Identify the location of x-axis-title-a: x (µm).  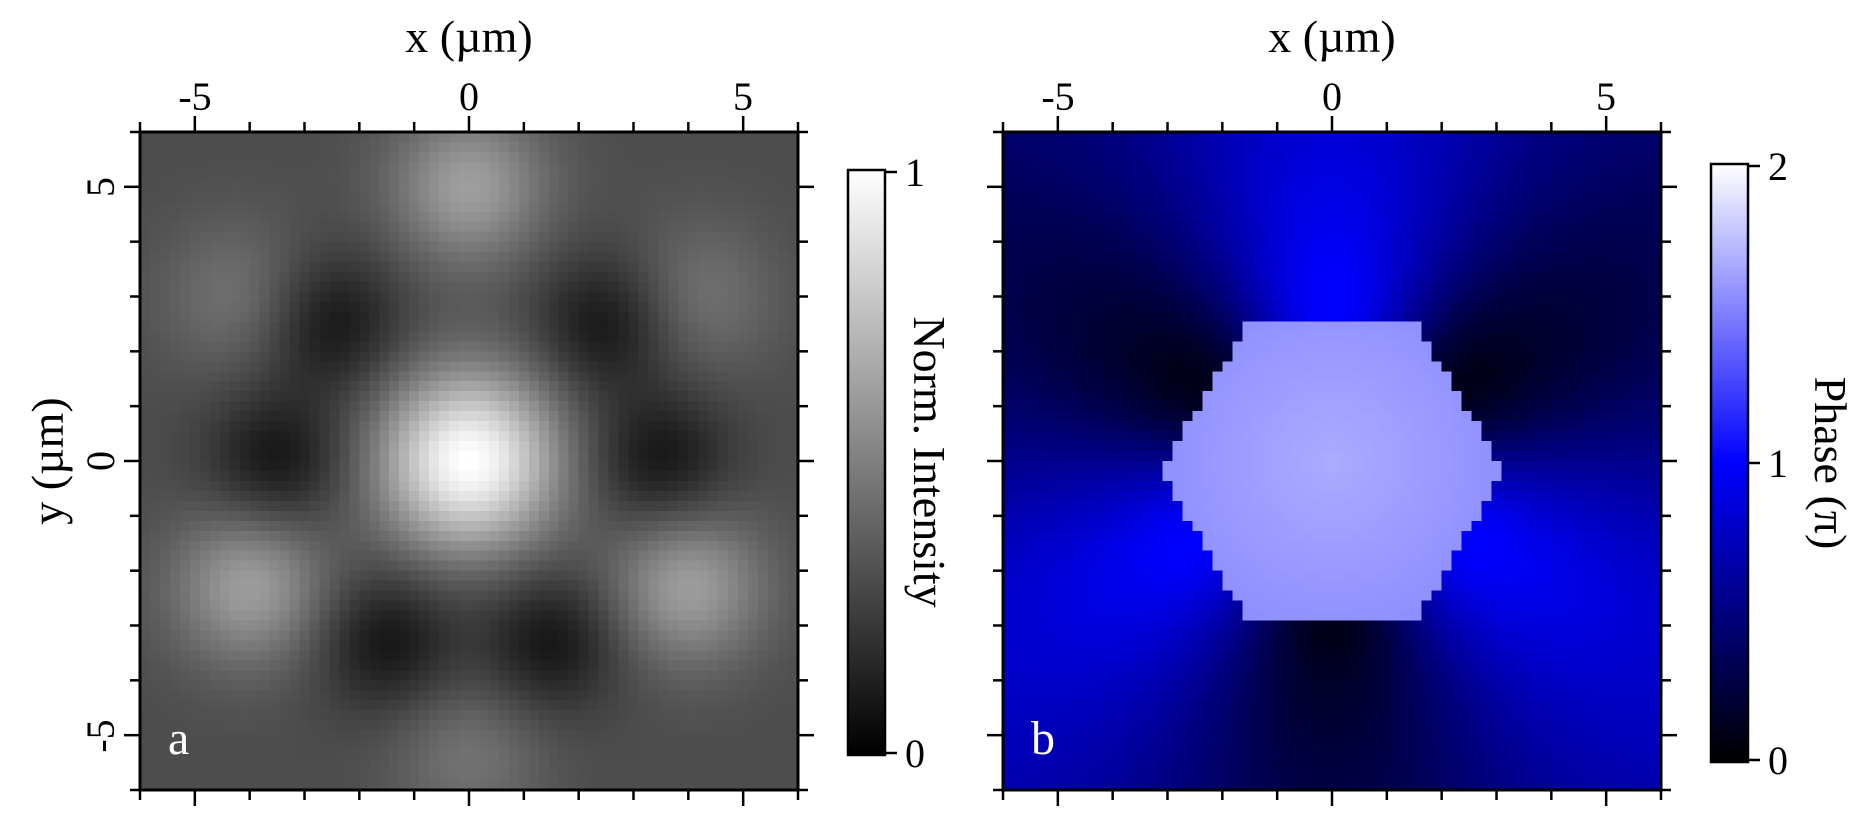
(468, 36).